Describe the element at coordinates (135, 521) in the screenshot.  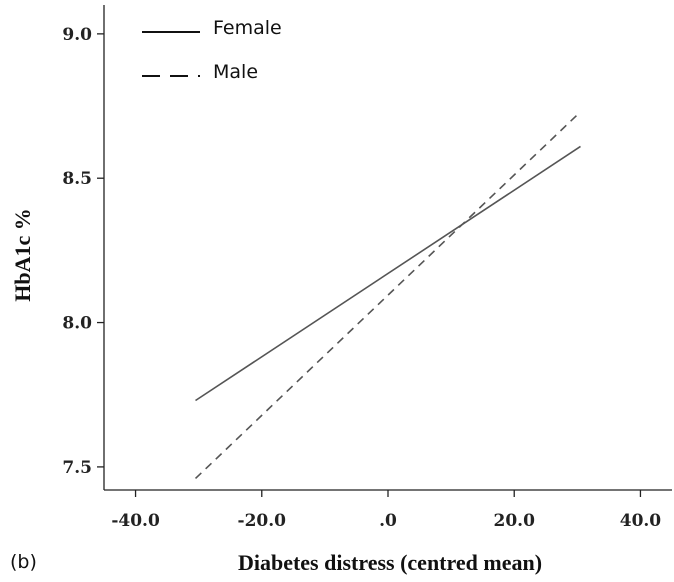
I see `x-tick-label: -40.0` at that location.